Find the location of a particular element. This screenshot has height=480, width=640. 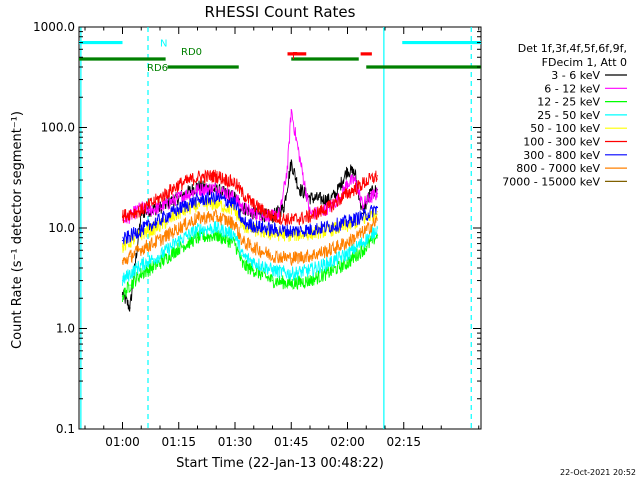

legend-entry: 50 - 100 keV is located at coordinates (578, 128).